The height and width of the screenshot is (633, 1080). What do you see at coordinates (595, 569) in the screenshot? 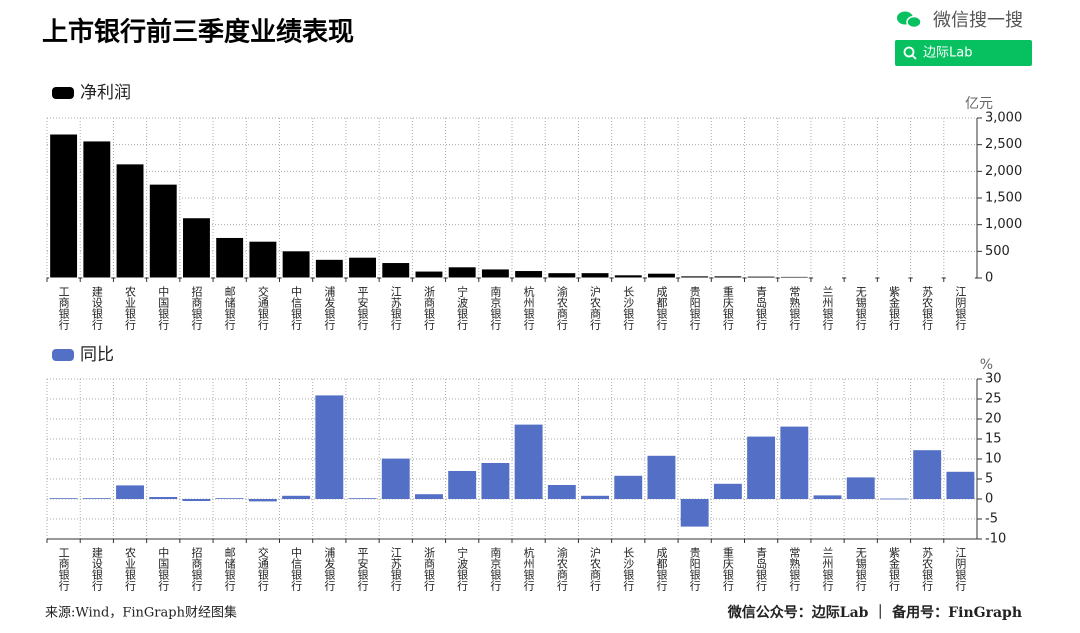
I see `x-tick-label: 沪农商行` at bounding box center [595, 569].